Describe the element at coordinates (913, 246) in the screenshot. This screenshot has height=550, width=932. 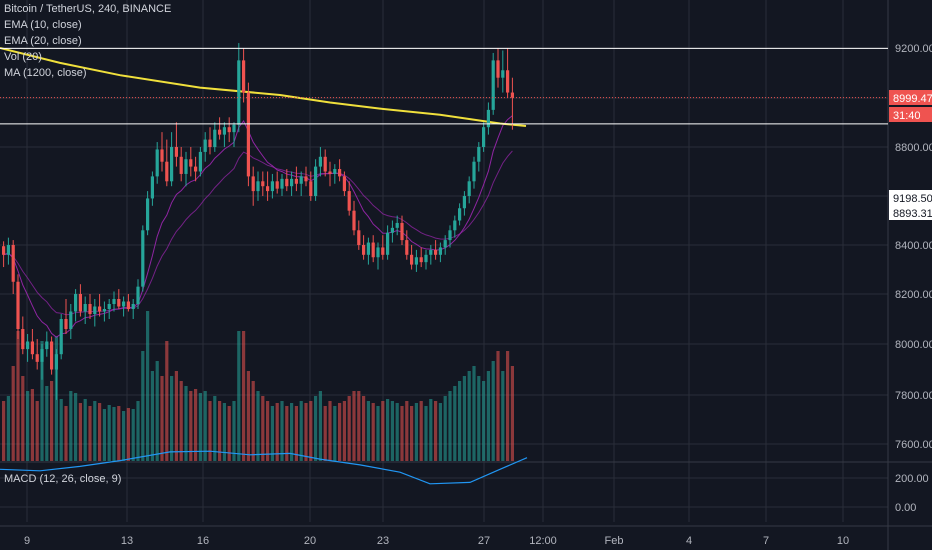
I see `price-tick-label: 8400.00` at that location.